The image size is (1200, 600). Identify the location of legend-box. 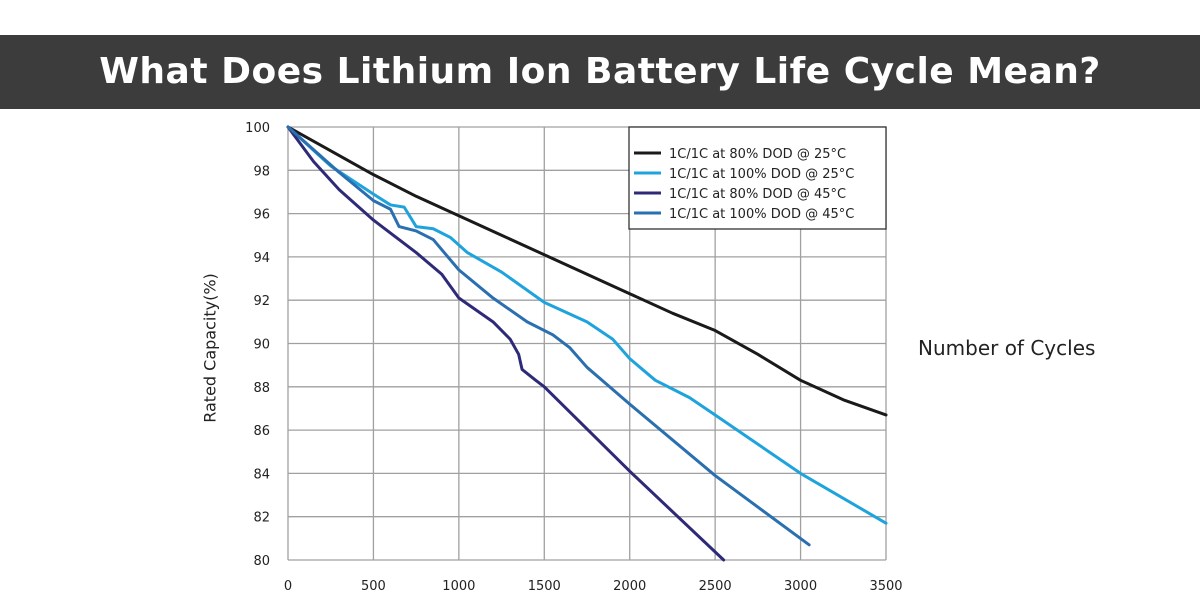
(757, 178).